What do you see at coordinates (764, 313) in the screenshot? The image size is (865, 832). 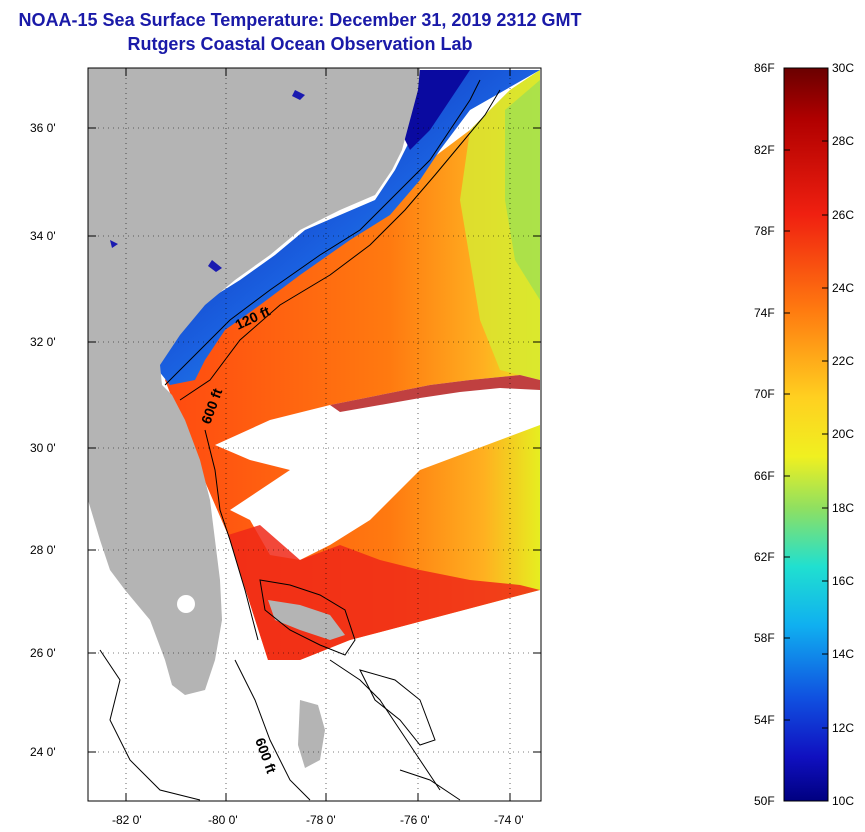 I see `colorbar-f-74: 74F` at bounding box center [764, 313].